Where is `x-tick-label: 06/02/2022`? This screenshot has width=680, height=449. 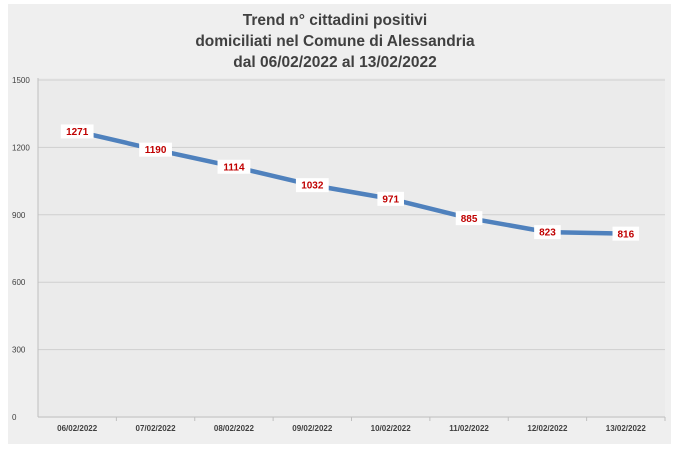 x-tick-label: 06/02/2022 is located at coordinates (77, 428).